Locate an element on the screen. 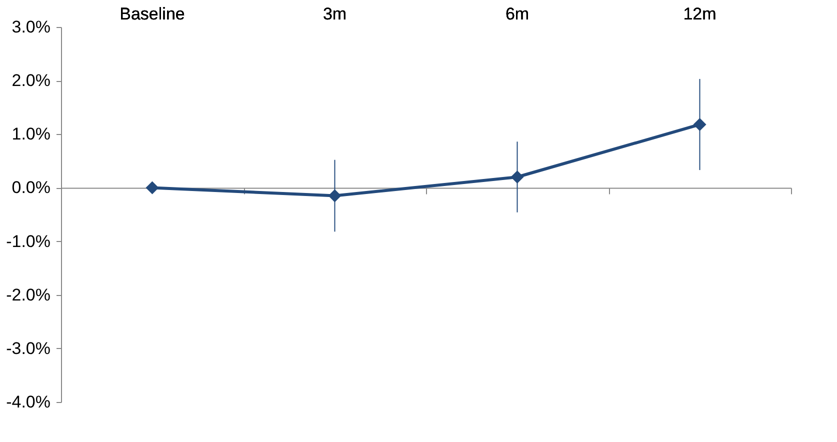  y-tick-label: -2.0% is located at coordinates (28, 294).